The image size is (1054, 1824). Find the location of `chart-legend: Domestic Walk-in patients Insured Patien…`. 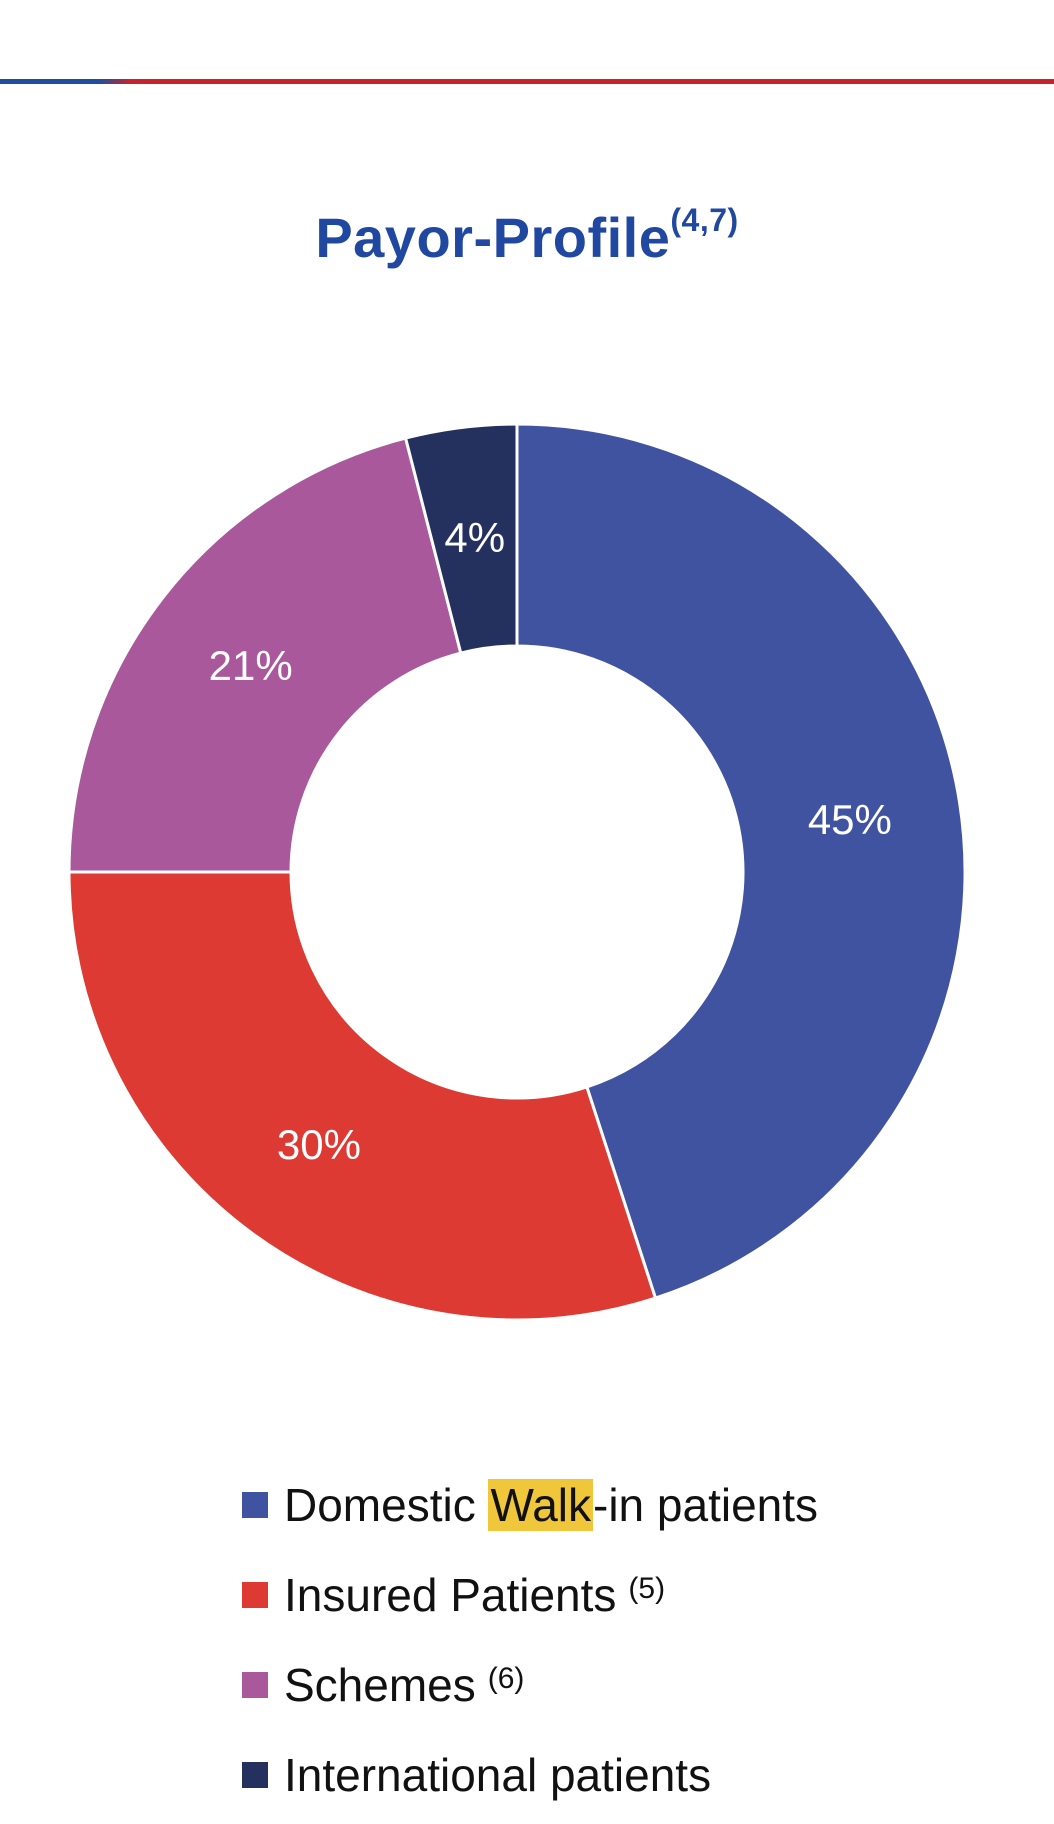

chart-legend: Domestic Walk-in patients Insured Patien… is located at coordinates (632, 1640).